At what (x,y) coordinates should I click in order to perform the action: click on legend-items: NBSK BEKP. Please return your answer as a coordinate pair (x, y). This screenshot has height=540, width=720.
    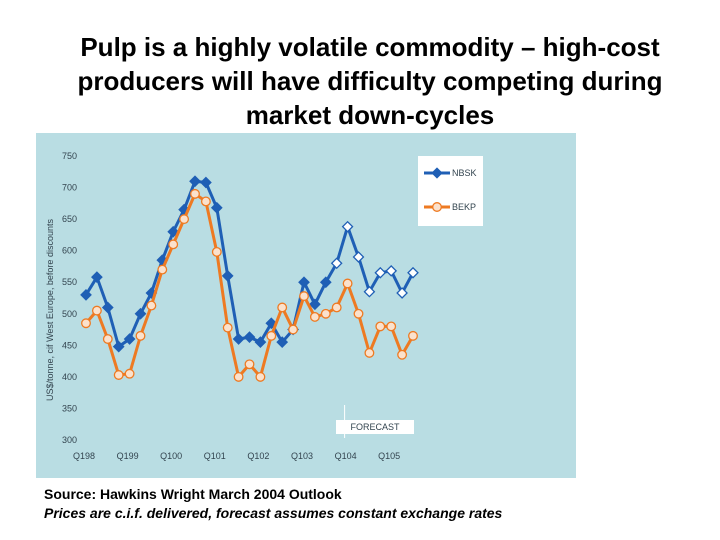
    Looking at the image, I should click on (450, 189).